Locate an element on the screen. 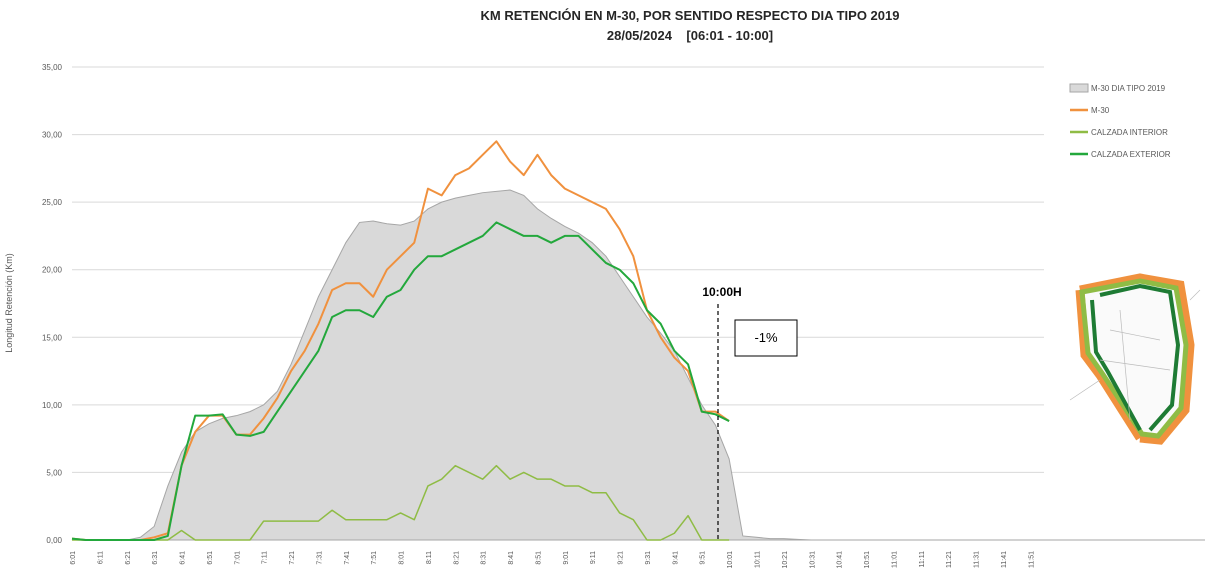  x-tick-label: 9:11 is located at coordinates (593, 557).